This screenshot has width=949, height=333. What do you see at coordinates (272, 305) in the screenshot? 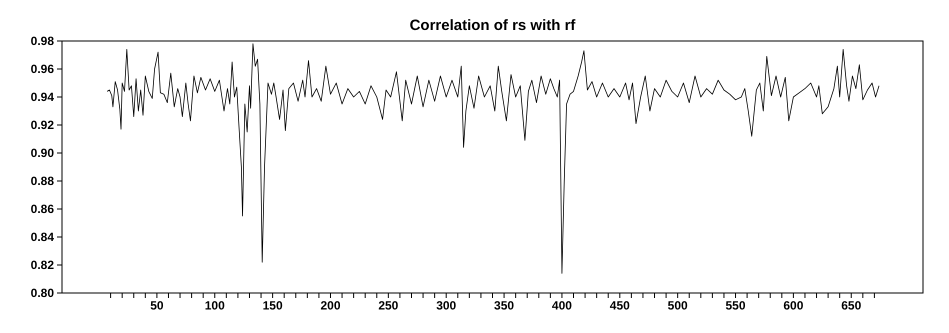
I see `x-tick-label: 150` at bounding box center [272, 305].